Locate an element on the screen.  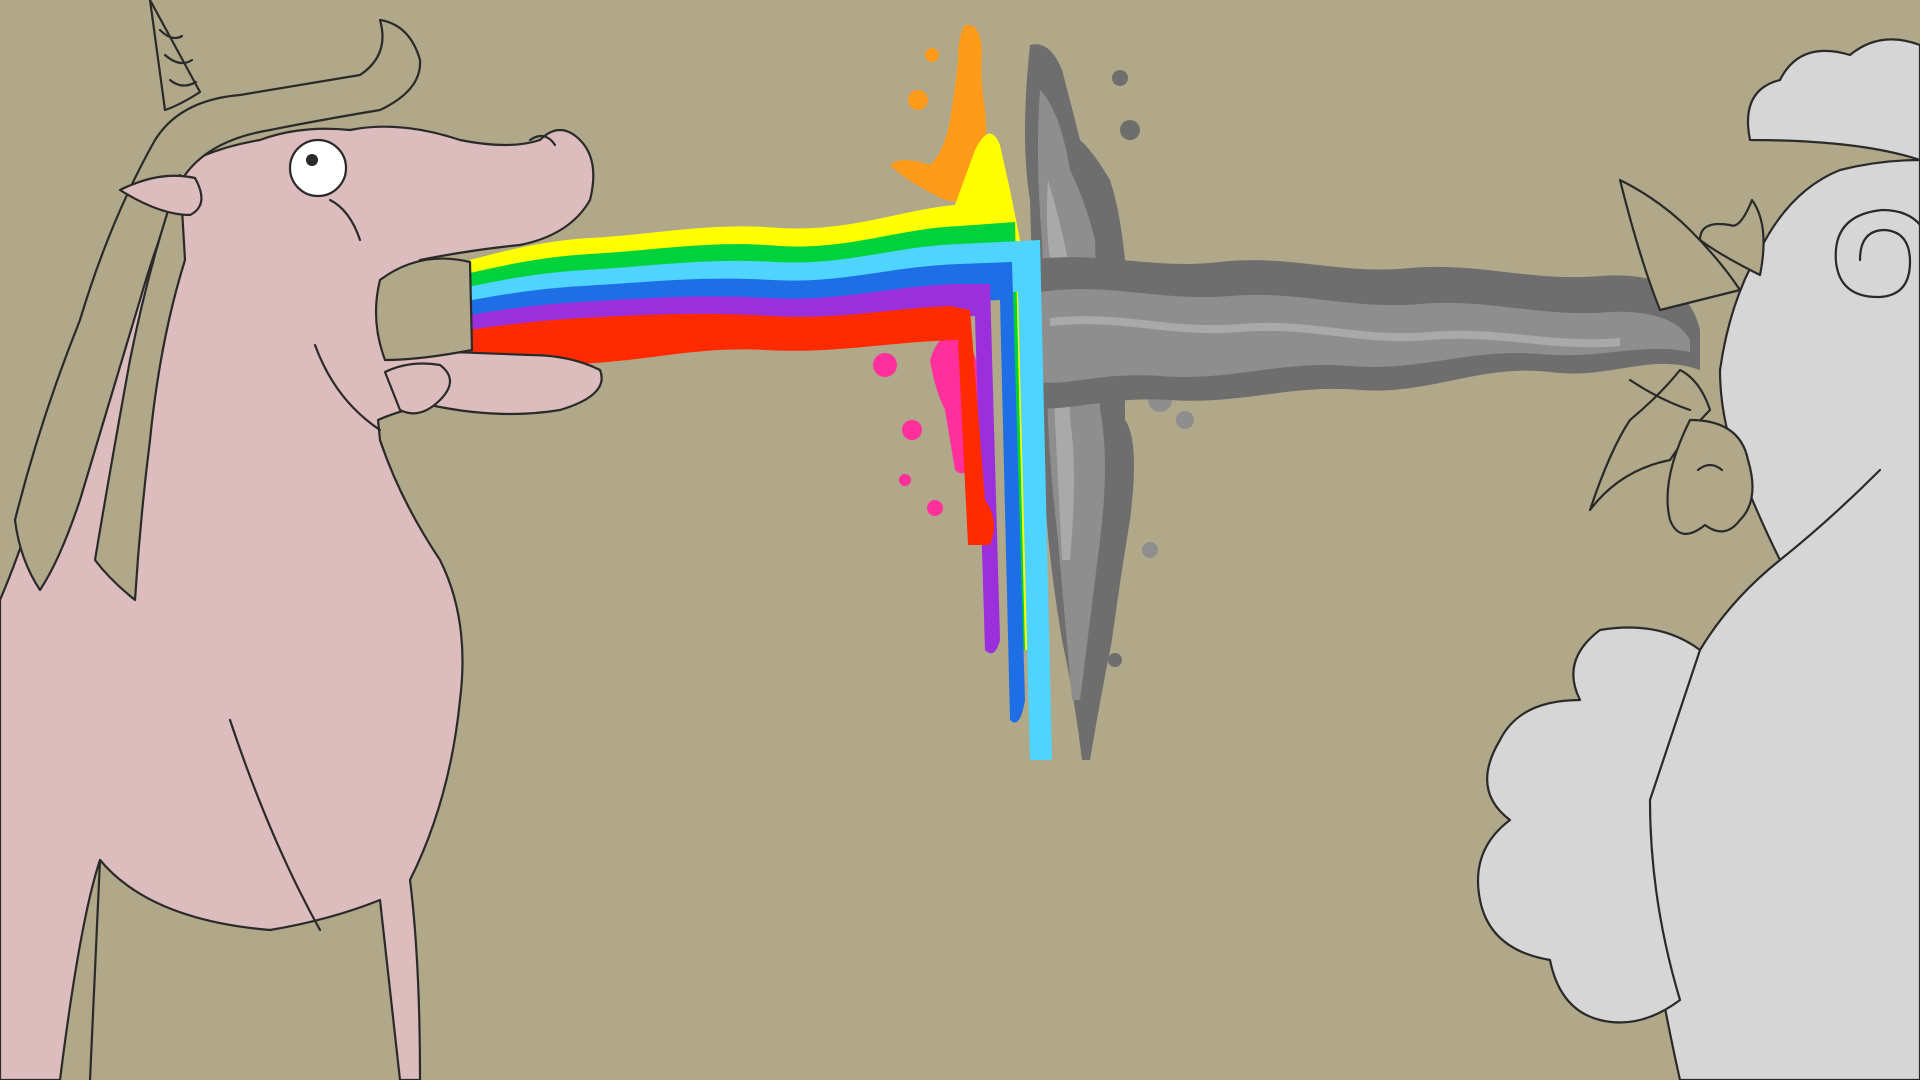
chicken-wattle-fold is located at coordinates (1710, 467).